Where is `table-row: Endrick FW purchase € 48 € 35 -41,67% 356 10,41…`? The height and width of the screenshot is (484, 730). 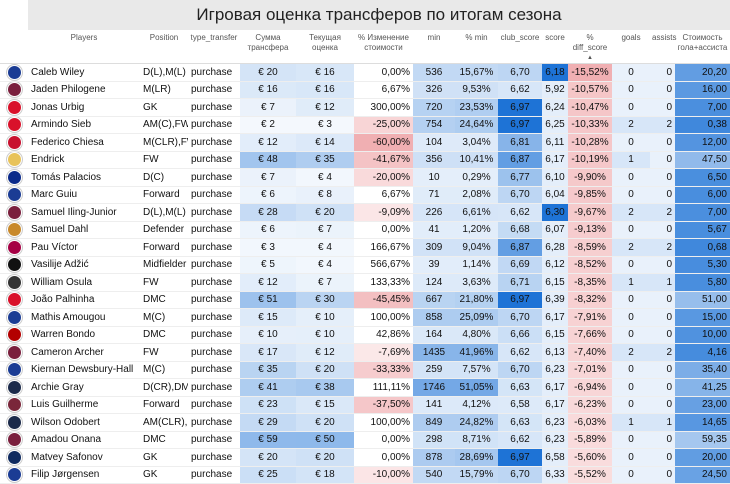 table-row: Endrick FW purchase € 48 € 35 -41,67% 356 10,41… is located at coordinates (365, 160).